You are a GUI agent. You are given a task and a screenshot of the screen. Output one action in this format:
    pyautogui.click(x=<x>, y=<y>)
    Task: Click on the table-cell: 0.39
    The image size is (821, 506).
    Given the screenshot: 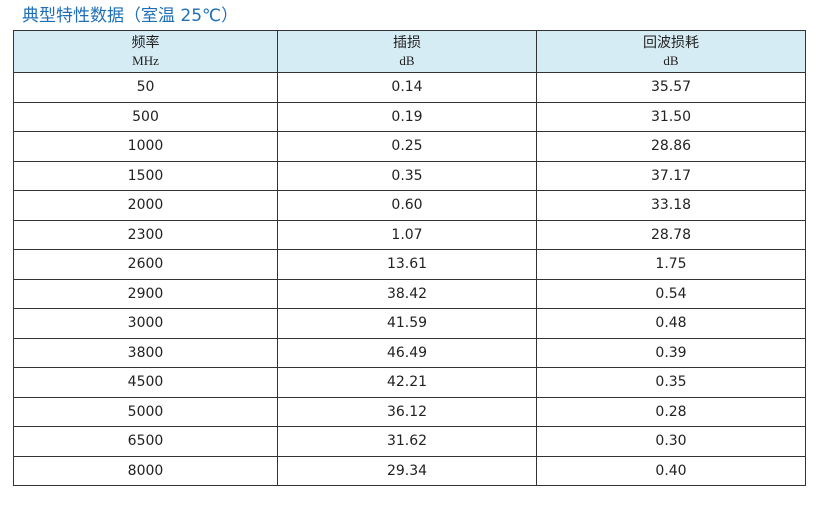 What is the action you would take?
    pyautogui.click(x=671, y=352)
    